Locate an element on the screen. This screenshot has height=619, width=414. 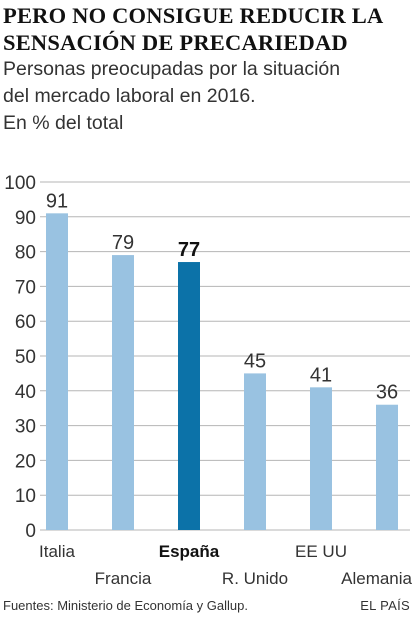
y-axis-ticks: 0 10 20 30 40 50 60 70 80 90 100 is located at coordinates (20, 357).